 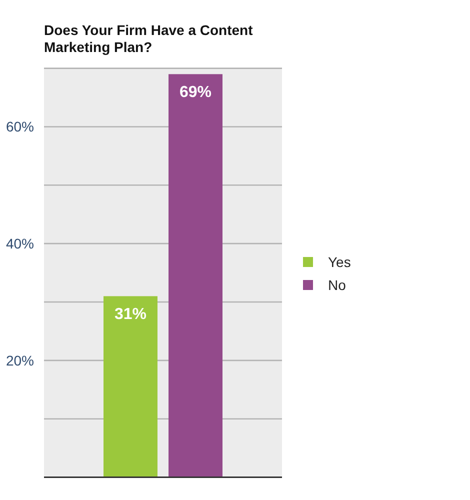 What do you see at coordinates (337, 284) in the screenshot?
I see `legend-label: No` at bounding box center [337, 284].